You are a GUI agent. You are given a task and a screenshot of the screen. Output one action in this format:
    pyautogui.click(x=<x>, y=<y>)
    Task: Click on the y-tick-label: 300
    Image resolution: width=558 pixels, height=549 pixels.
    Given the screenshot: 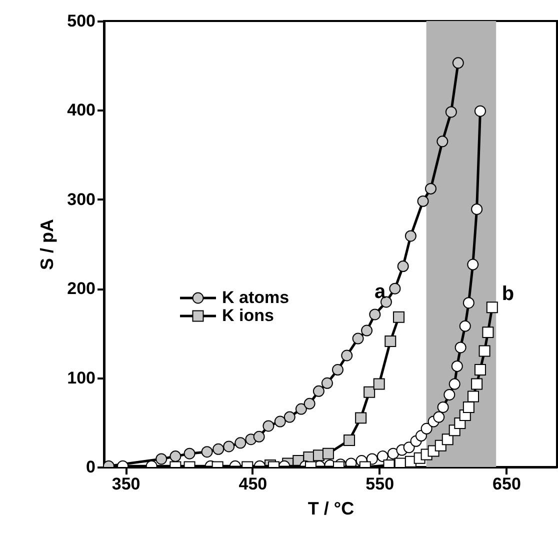 What is the action you would take?
    pyautogui.click(x=81, y=199)
    